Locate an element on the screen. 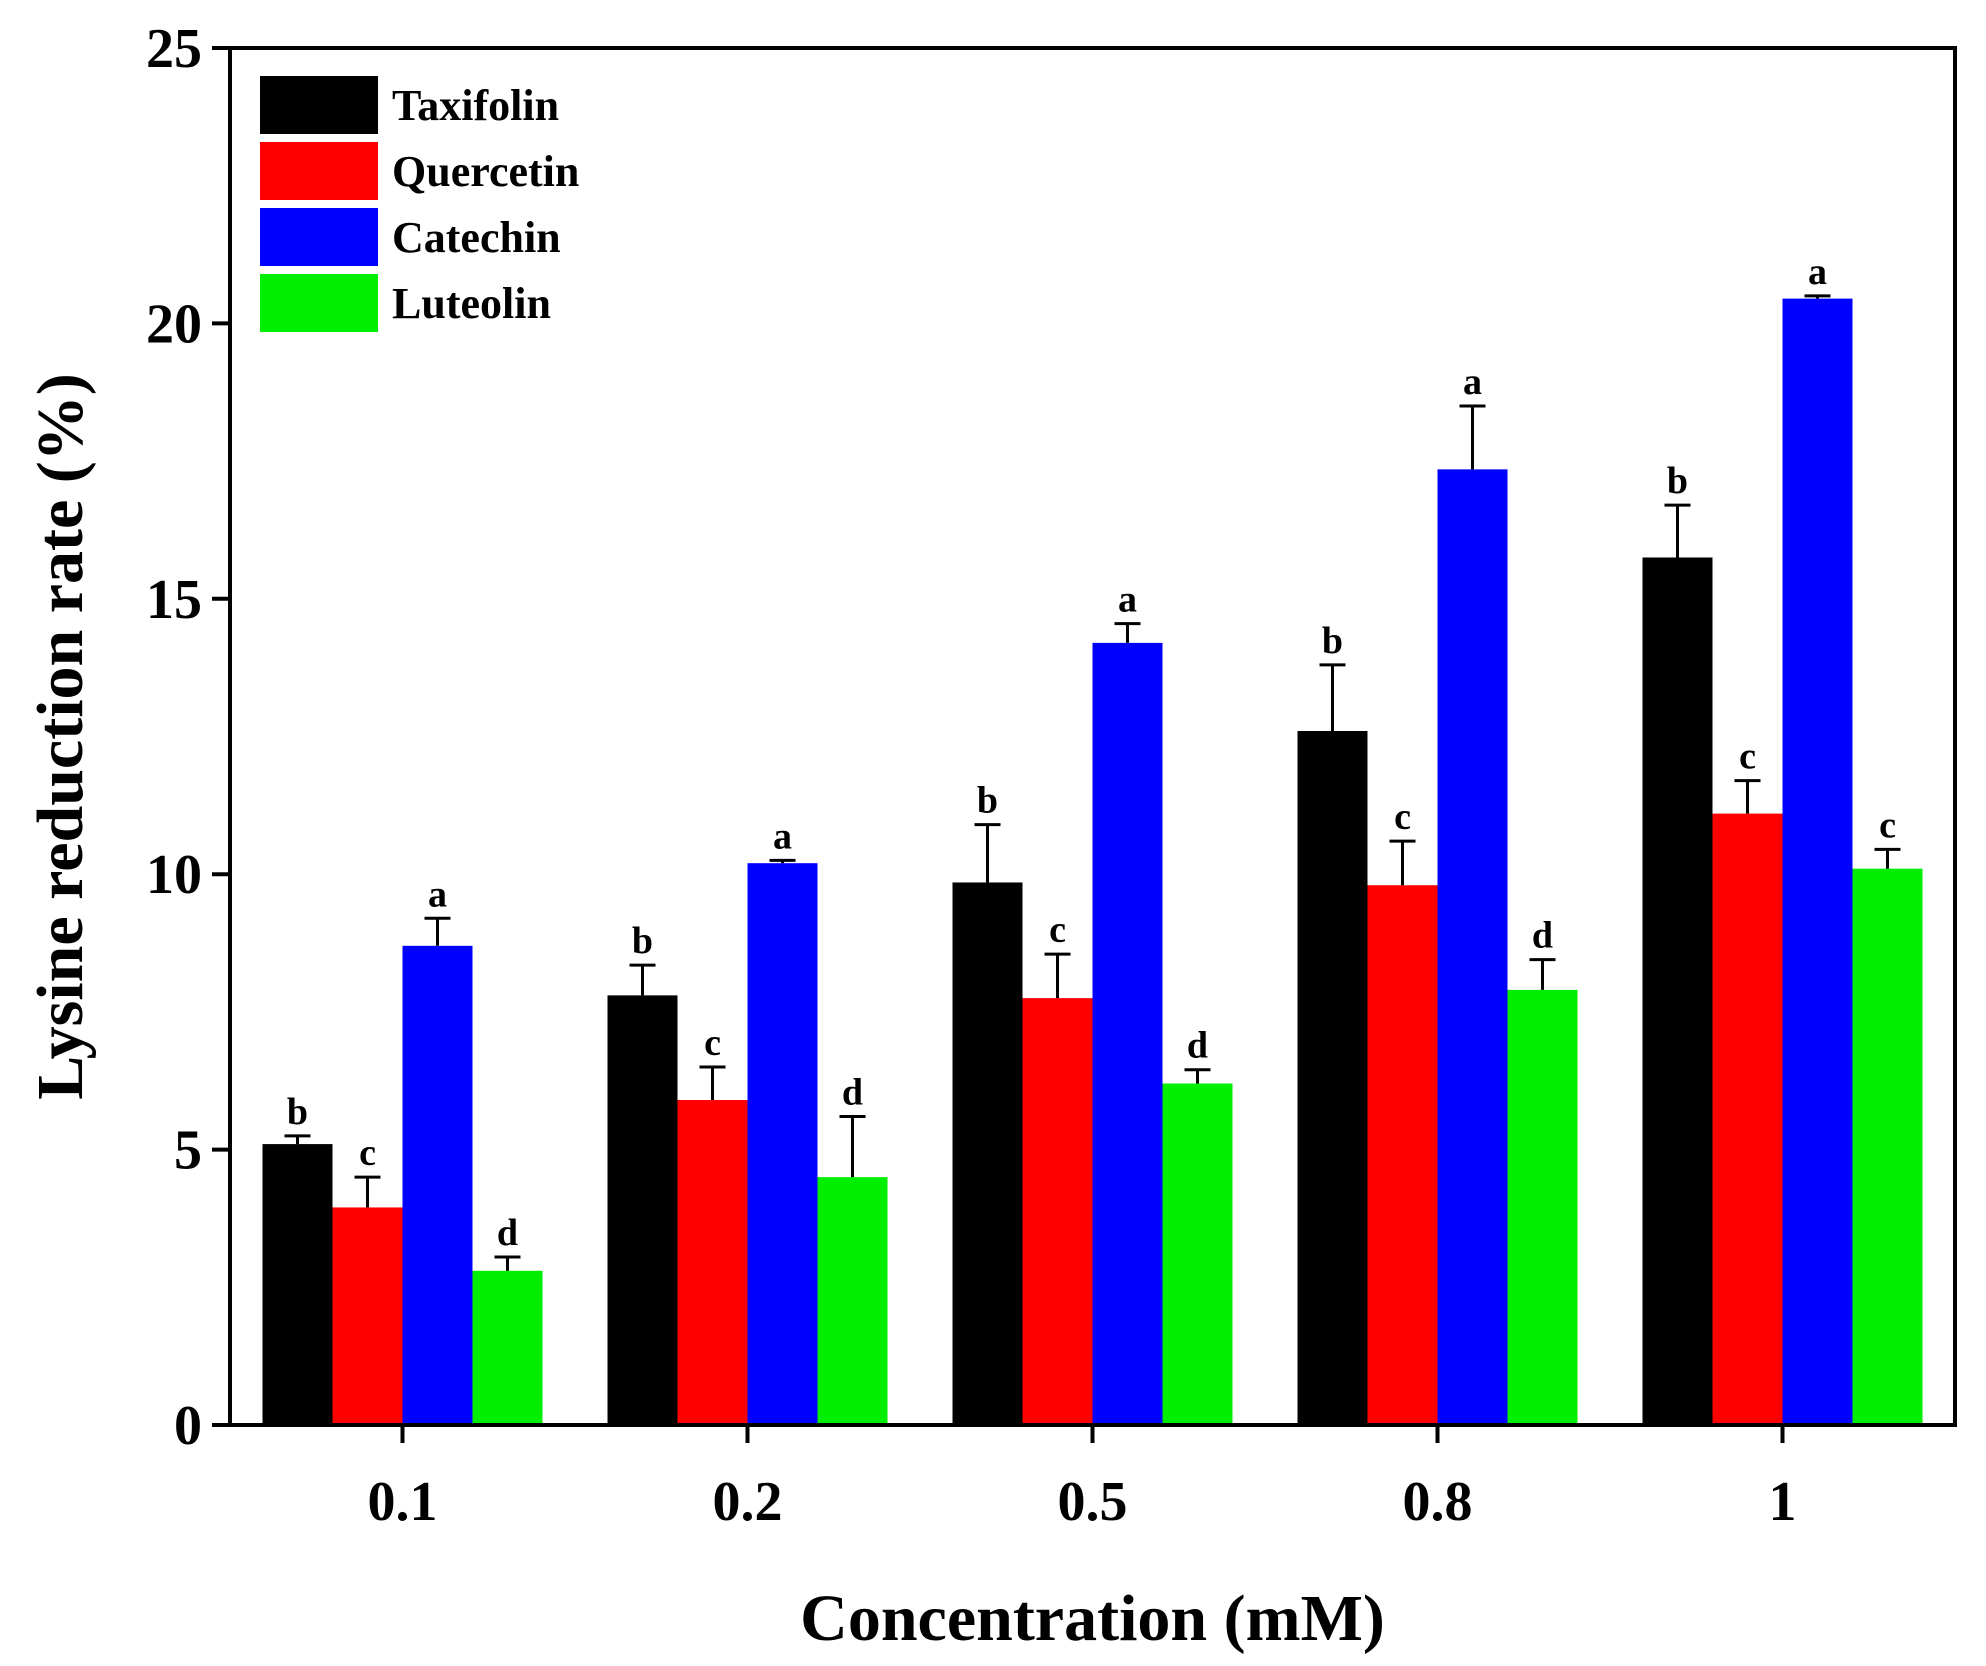 This screenshot has height=1666, width=1986. y-tick-label: 15 is located at coordinates (174, 600).